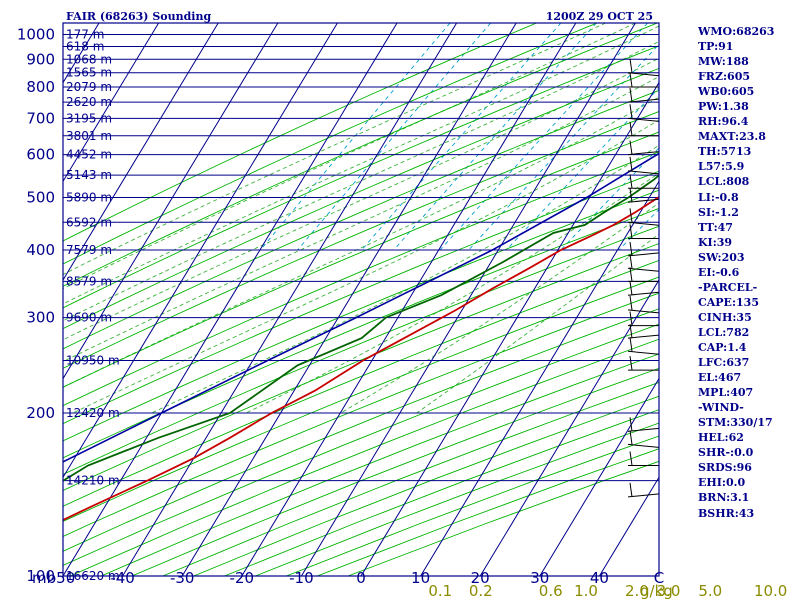 The width and height of the screenshot is (800, 600). What do you see at coordinates (93, 413) in the screenshot?
I see `height-label: 12420 m` at bounding box center [93, 413].